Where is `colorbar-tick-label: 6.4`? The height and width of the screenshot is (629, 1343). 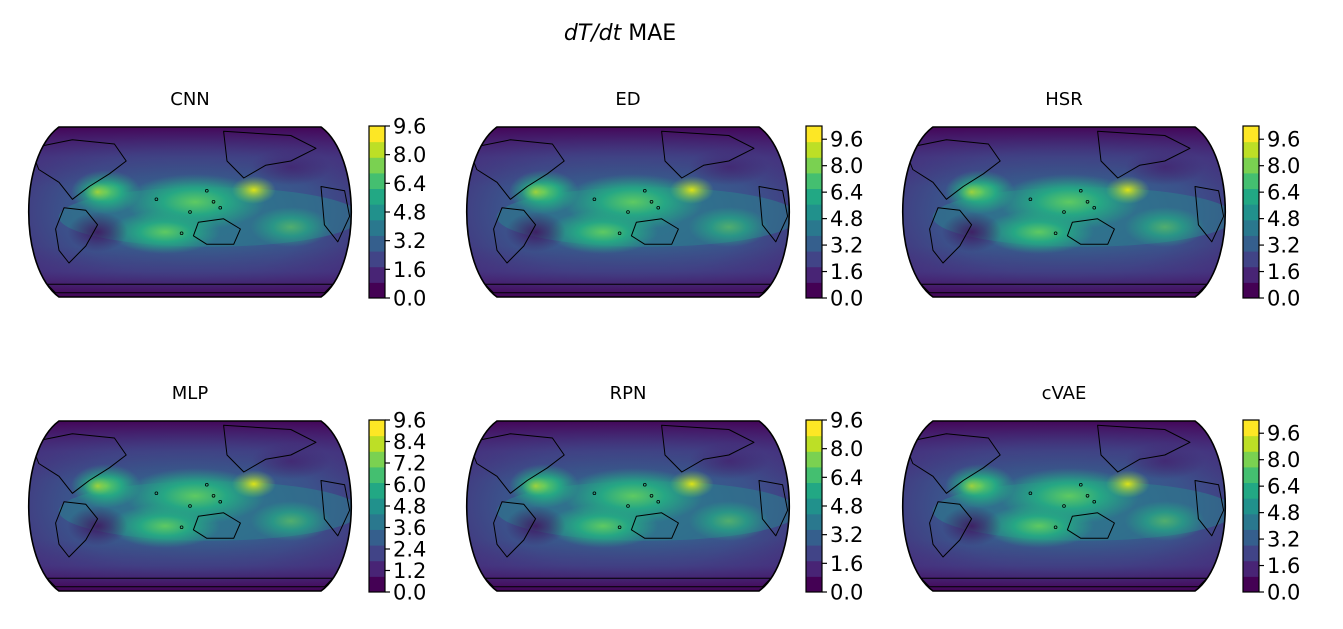 colorbar-tick-label: 6.4 is located at coordinates (1283, 193).